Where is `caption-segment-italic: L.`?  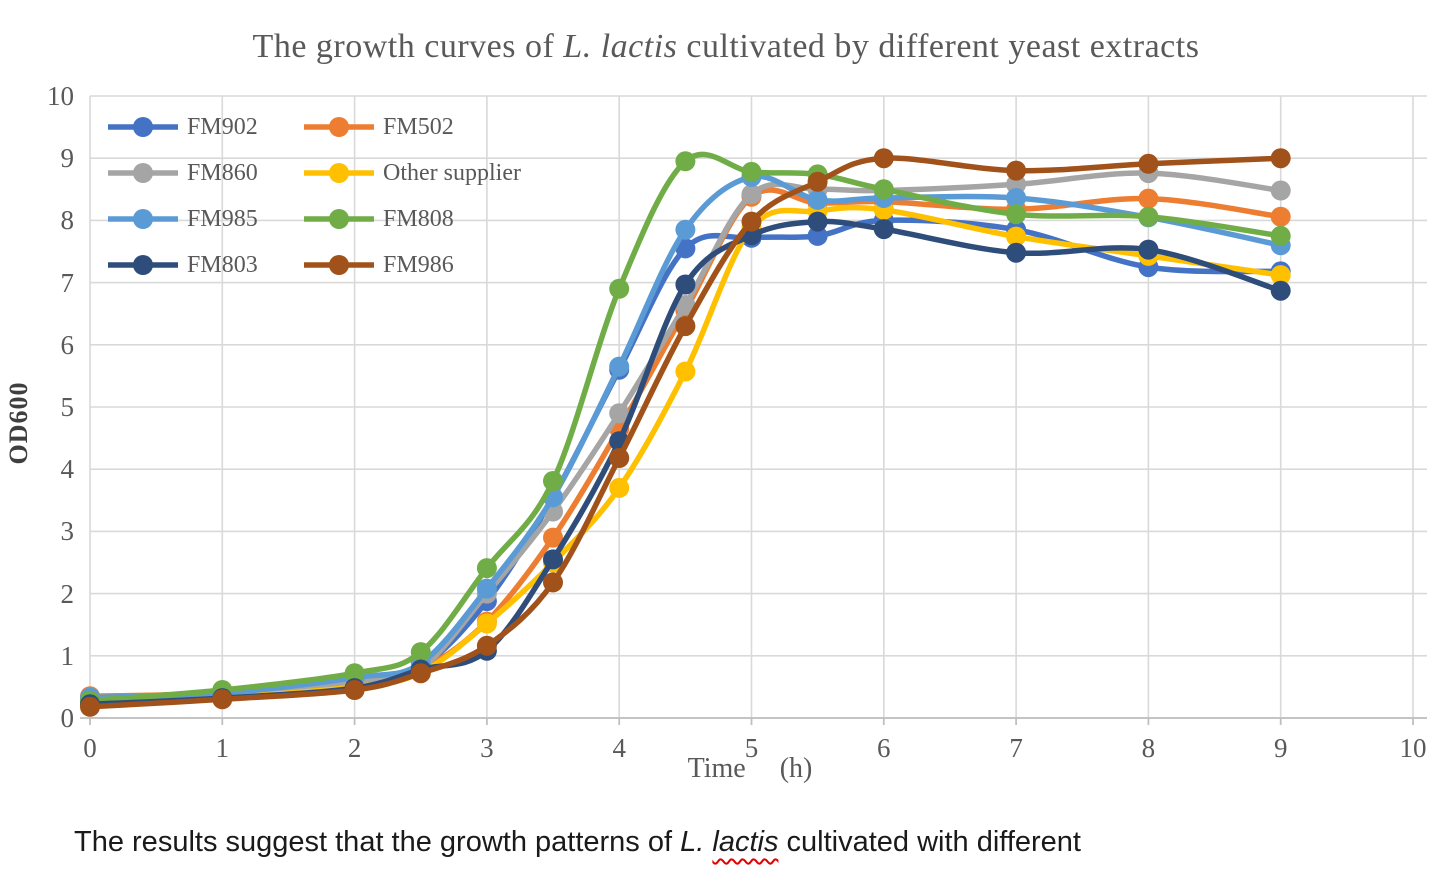
caption-segment-italic: L. is located at coordinates (696, 842).